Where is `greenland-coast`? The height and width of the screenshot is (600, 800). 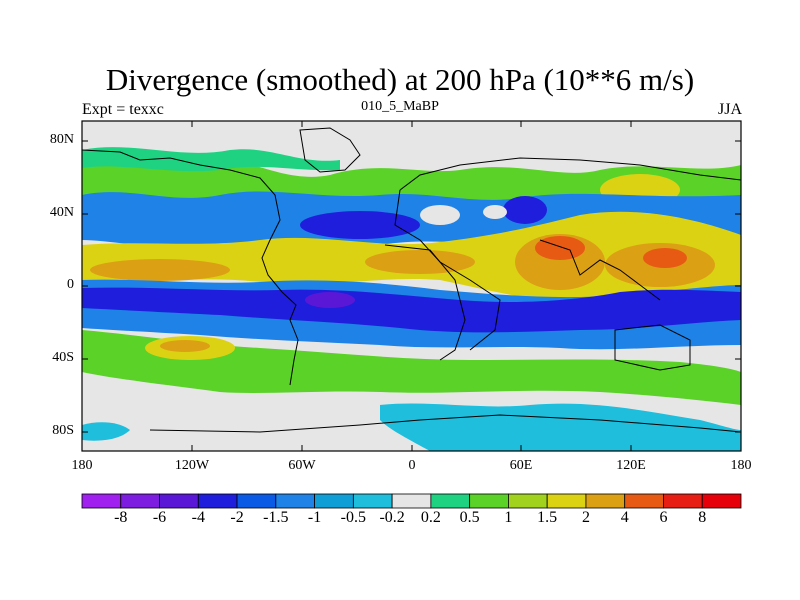
greenland-coast is located at coordinates (330, 150).